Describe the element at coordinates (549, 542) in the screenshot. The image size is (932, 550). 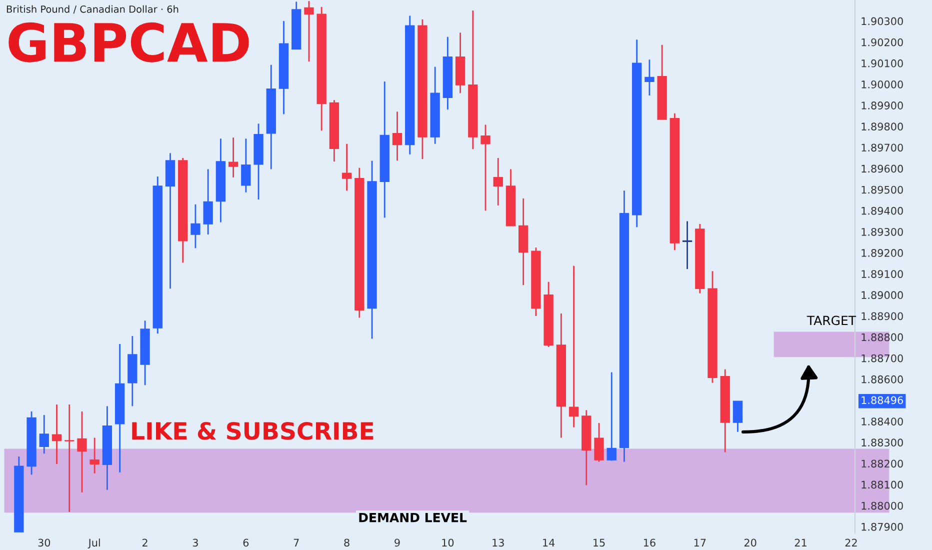
I see `x-tick-label: 14` at that location.